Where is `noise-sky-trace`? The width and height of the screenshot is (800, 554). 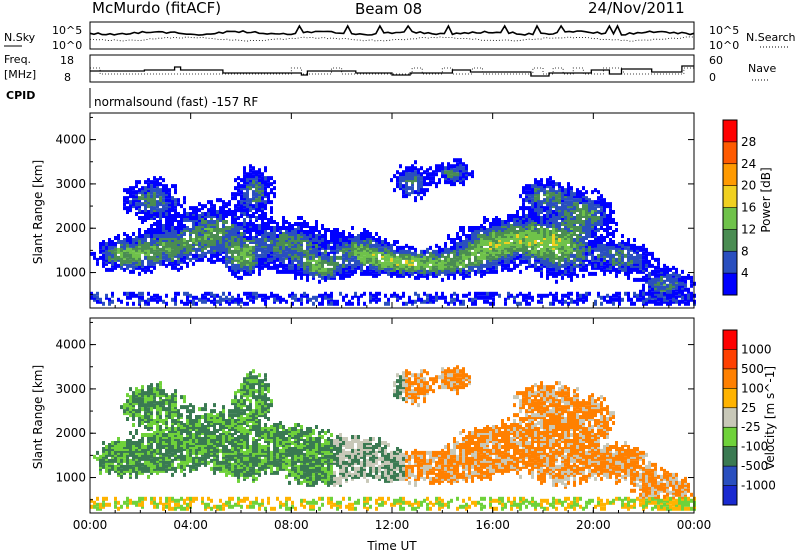
noise-sky-trace is located at coordinates (392, 30).